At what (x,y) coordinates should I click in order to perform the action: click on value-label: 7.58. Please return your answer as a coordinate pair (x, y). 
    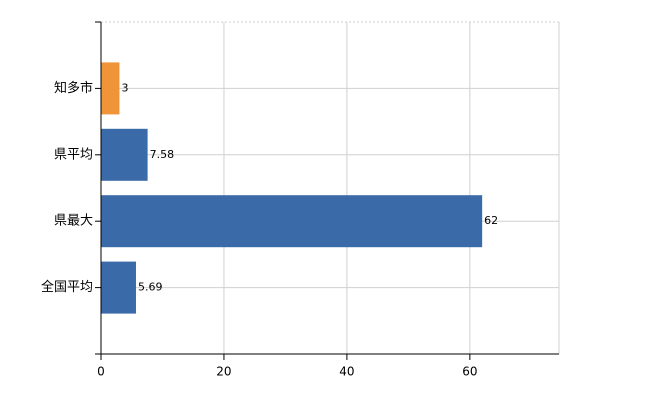
    Looking at the image, I should click on (162, 154).